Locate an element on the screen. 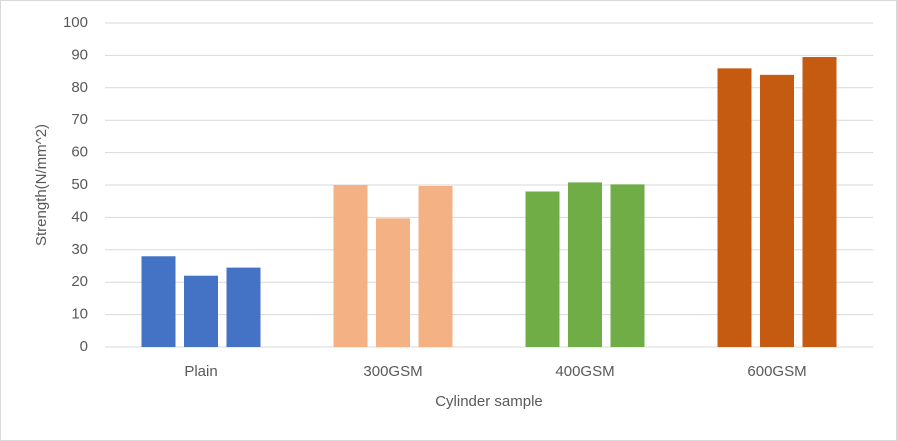 The height and width of the screenshot is (441, 897). y-tick-label: 10 is located at coordinates (79, 314).